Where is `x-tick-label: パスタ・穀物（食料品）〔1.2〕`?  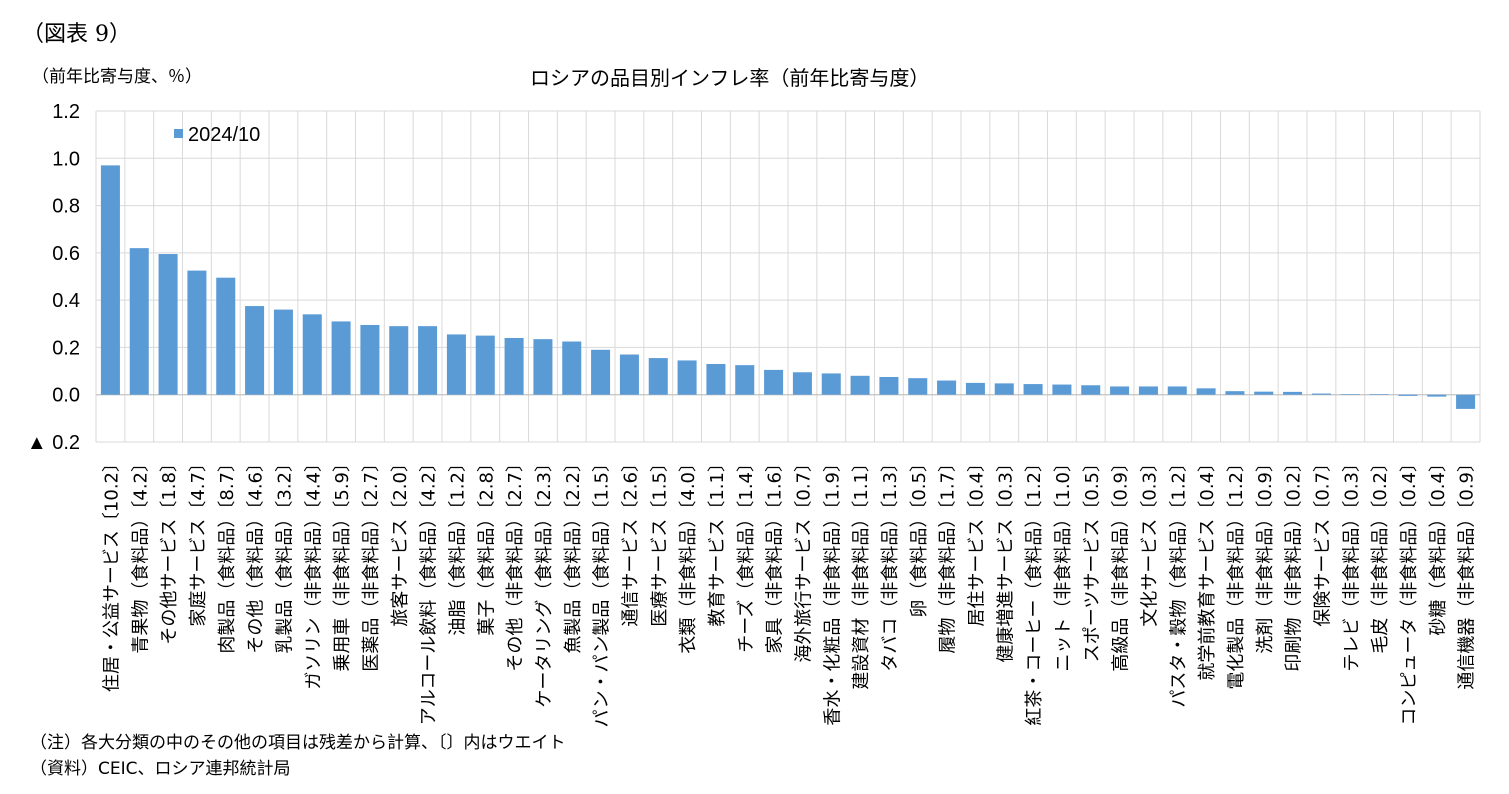
x-tick-label: パスタ・穀物（食料品）〔1.2〕 is located at coordinates (1178, 581).